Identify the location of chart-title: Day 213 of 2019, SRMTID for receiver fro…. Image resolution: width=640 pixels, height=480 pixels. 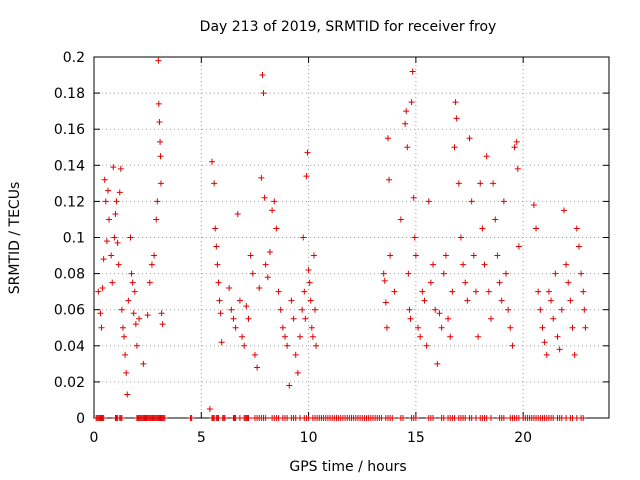
(348, 27).